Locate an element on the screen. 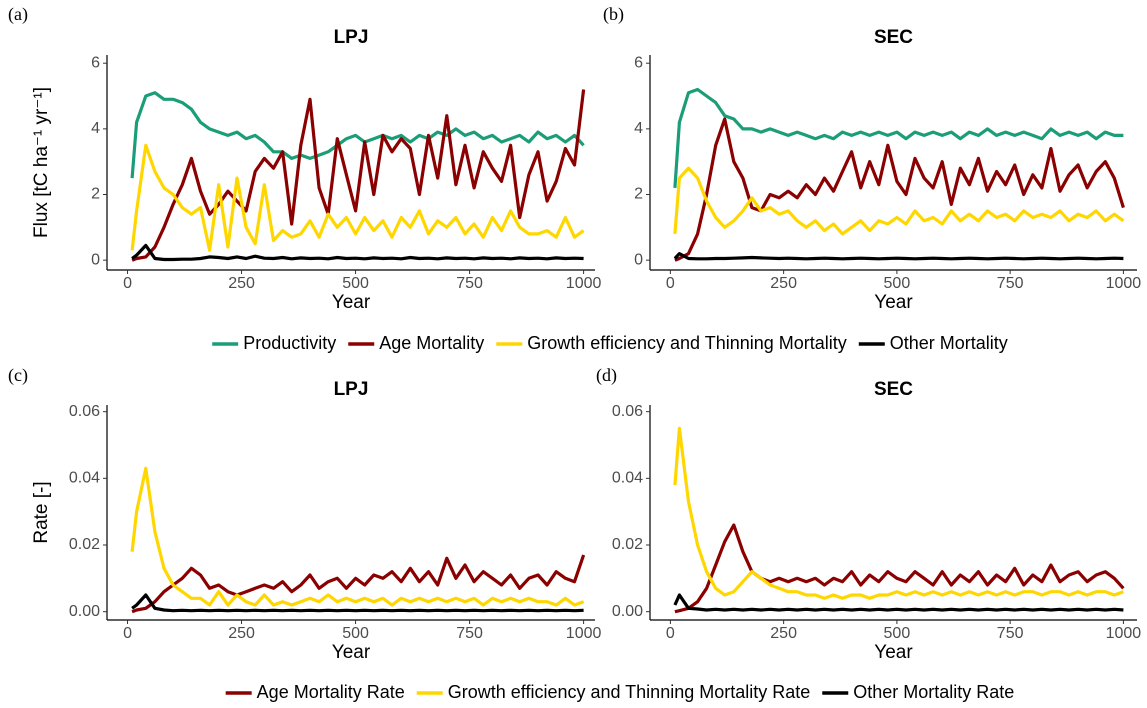 The width and height of the screenshot is (1147, 708). panel-label: (a) is located at coordinates (18, 14).